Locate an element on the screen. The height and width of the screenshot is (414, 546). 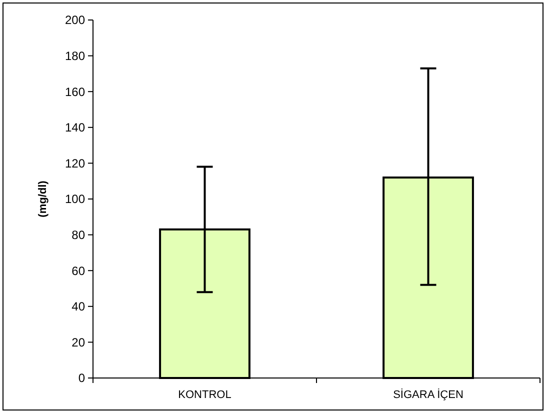
y-tick-label: 200 is located at coordinates (75, 20).